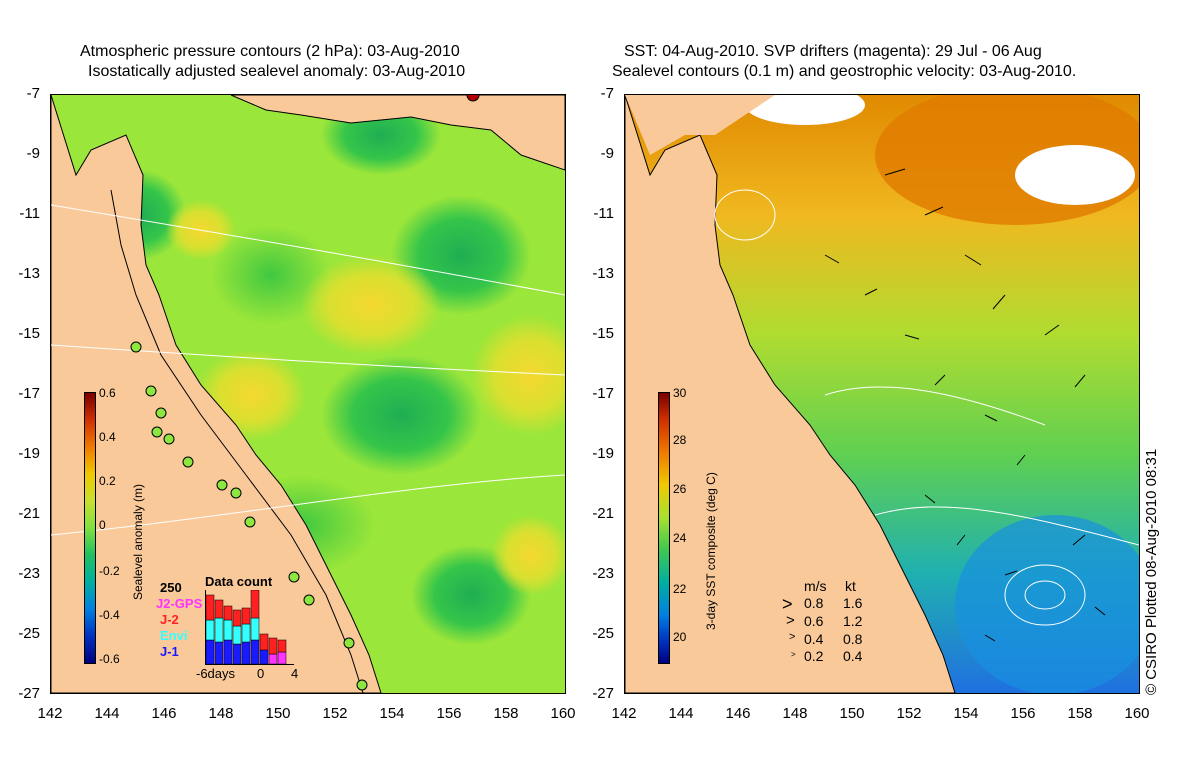 The height and width of the screenshot is (780, 1200). I want to click on sealevel-colorbar-tick: 0.2, so click(107, 481).